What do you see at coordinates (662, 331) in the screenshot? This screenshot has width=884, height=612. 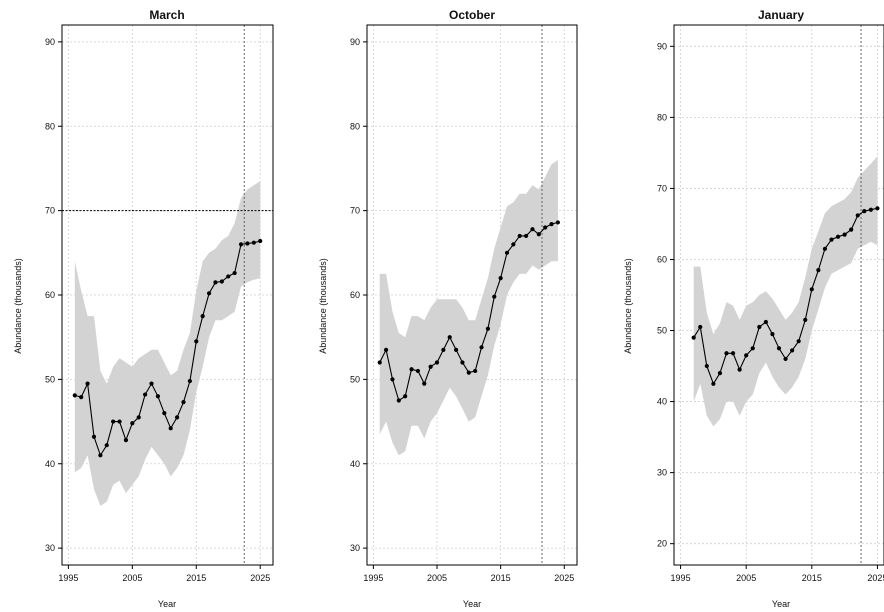 I see `y-tick-label: 50` at bounding box center [662, 331].